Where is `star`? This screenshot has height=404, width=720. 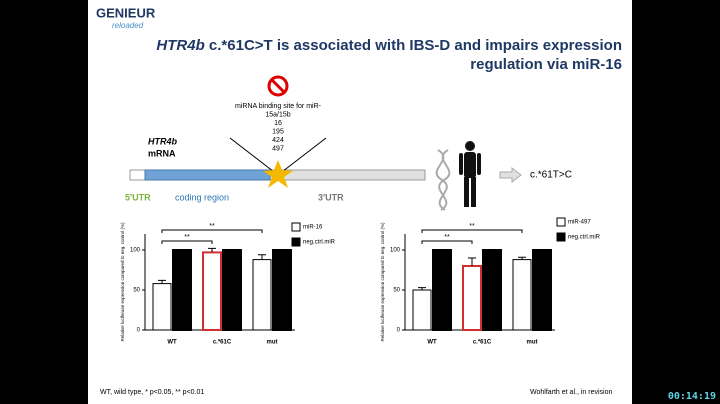 star is located at coordinates (278, 174).